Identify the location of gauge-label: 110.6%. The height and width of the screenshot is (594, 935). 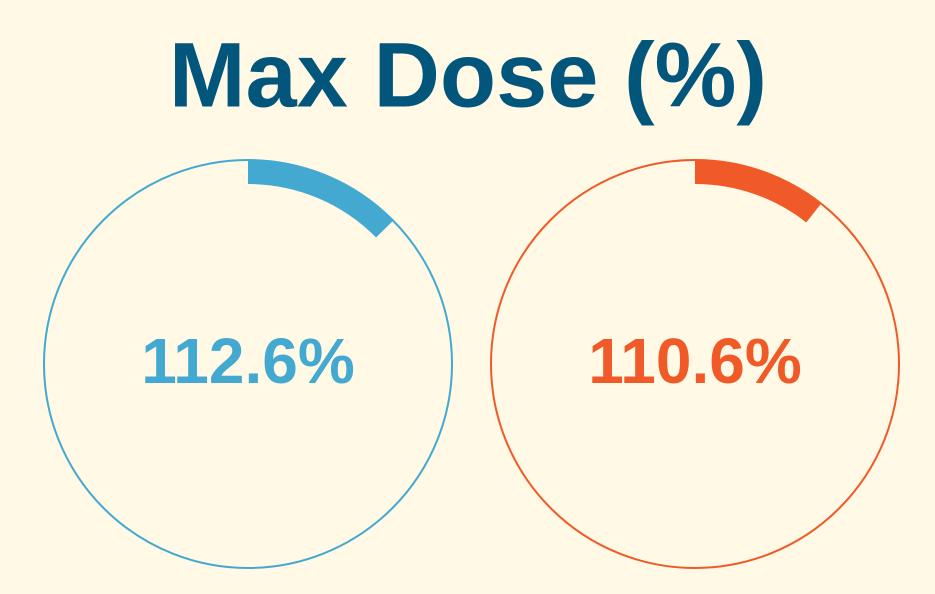
(695, 361).